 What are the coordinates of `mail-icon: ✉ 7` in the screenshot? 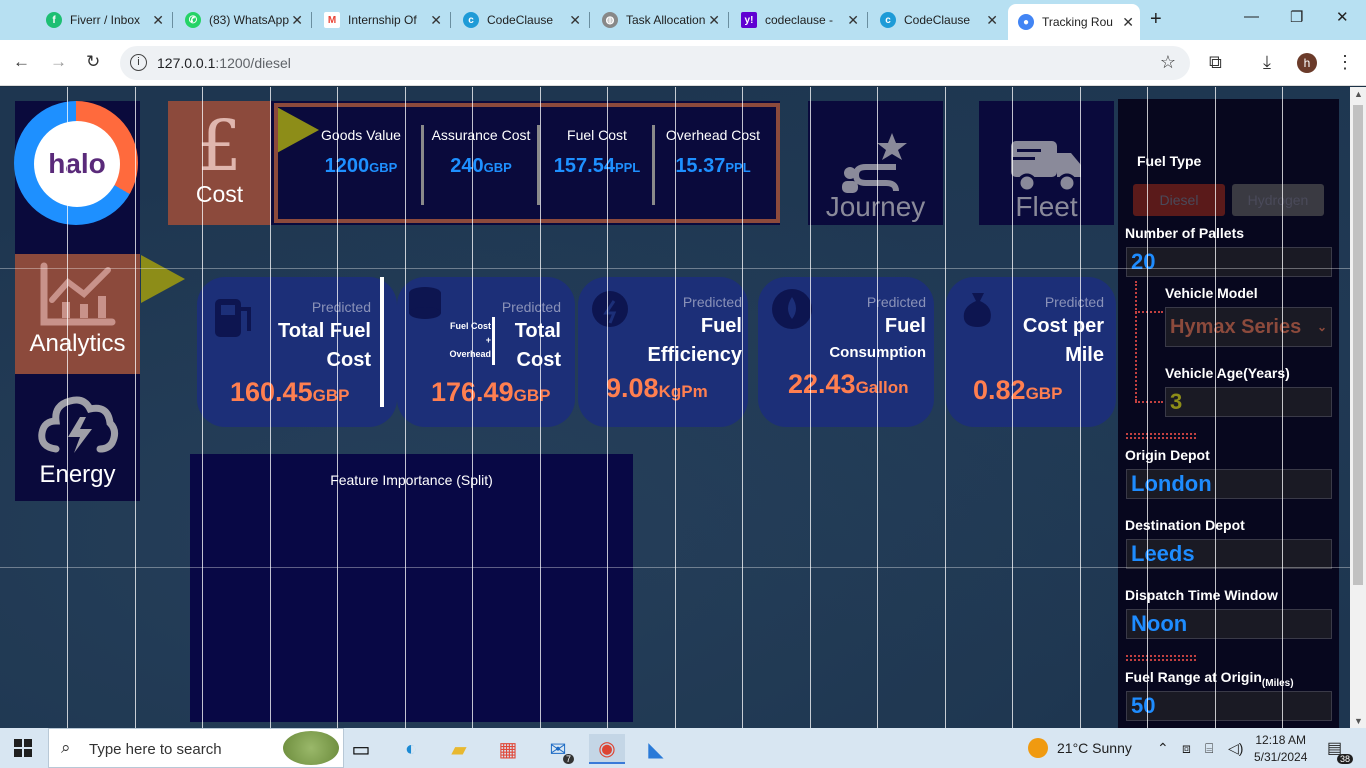 It's located at (558, 749).